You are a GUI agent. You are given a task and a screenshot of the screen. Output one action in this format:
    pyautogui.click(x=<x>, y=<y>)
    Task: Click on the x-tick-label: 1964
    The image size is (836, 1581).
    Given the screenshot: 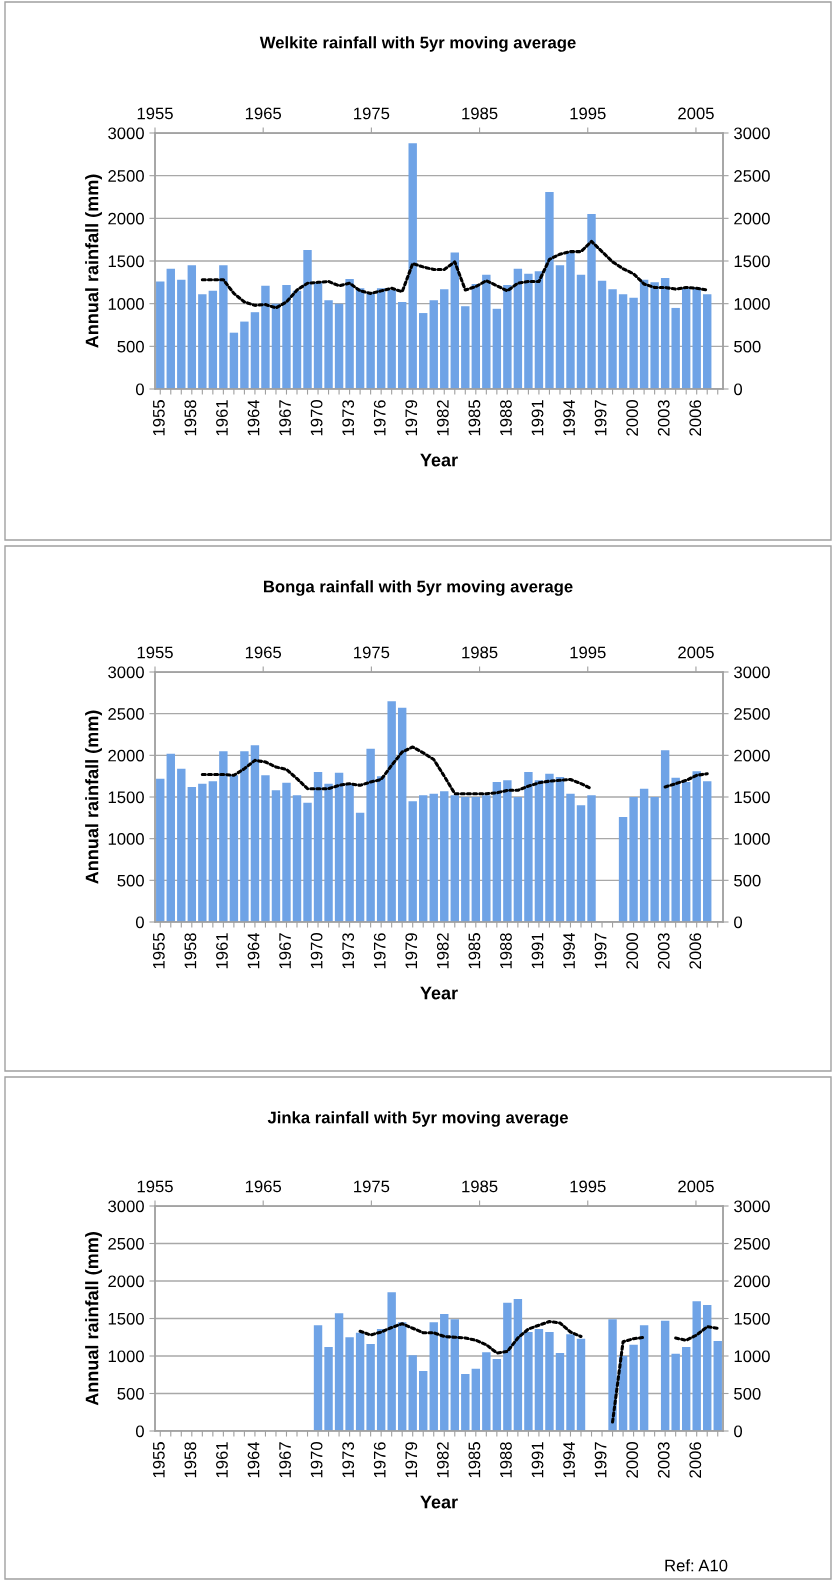 What is the action you would take?
    pyautogui.click(x=253, y=950)
    